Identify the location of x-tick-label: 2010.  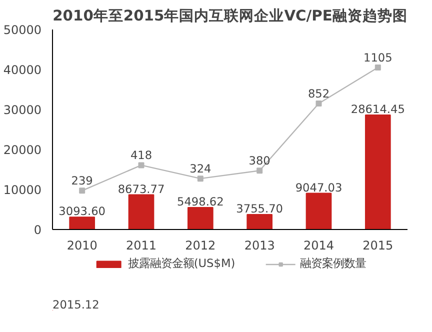
(82, 245).